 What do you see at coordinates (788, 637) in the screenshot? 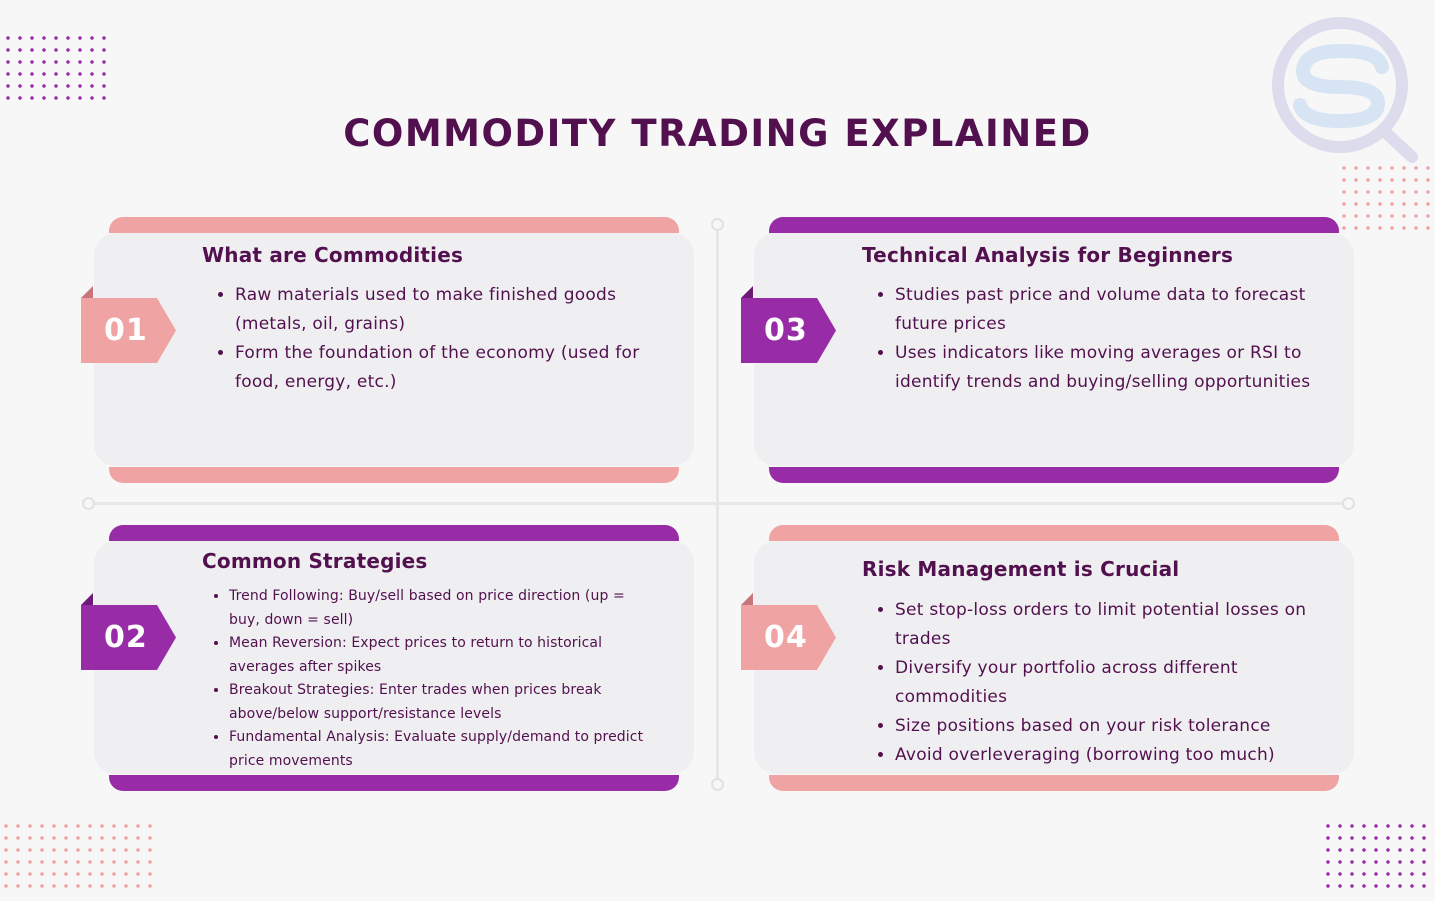
I see `badge-04: 04` at bounding box center [788, 637].